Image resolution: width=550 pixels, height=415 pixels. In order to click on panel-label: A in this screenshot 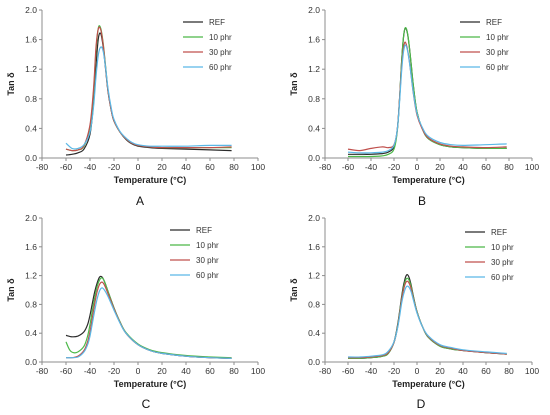, I will do `click(140, 201)`.